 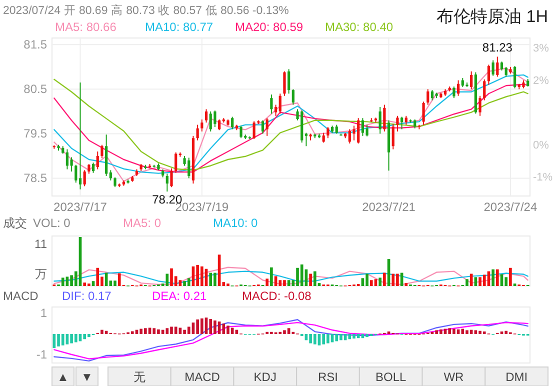 I want to click on x-tick-label: 2023/7/17, so click(x=81, y=207).